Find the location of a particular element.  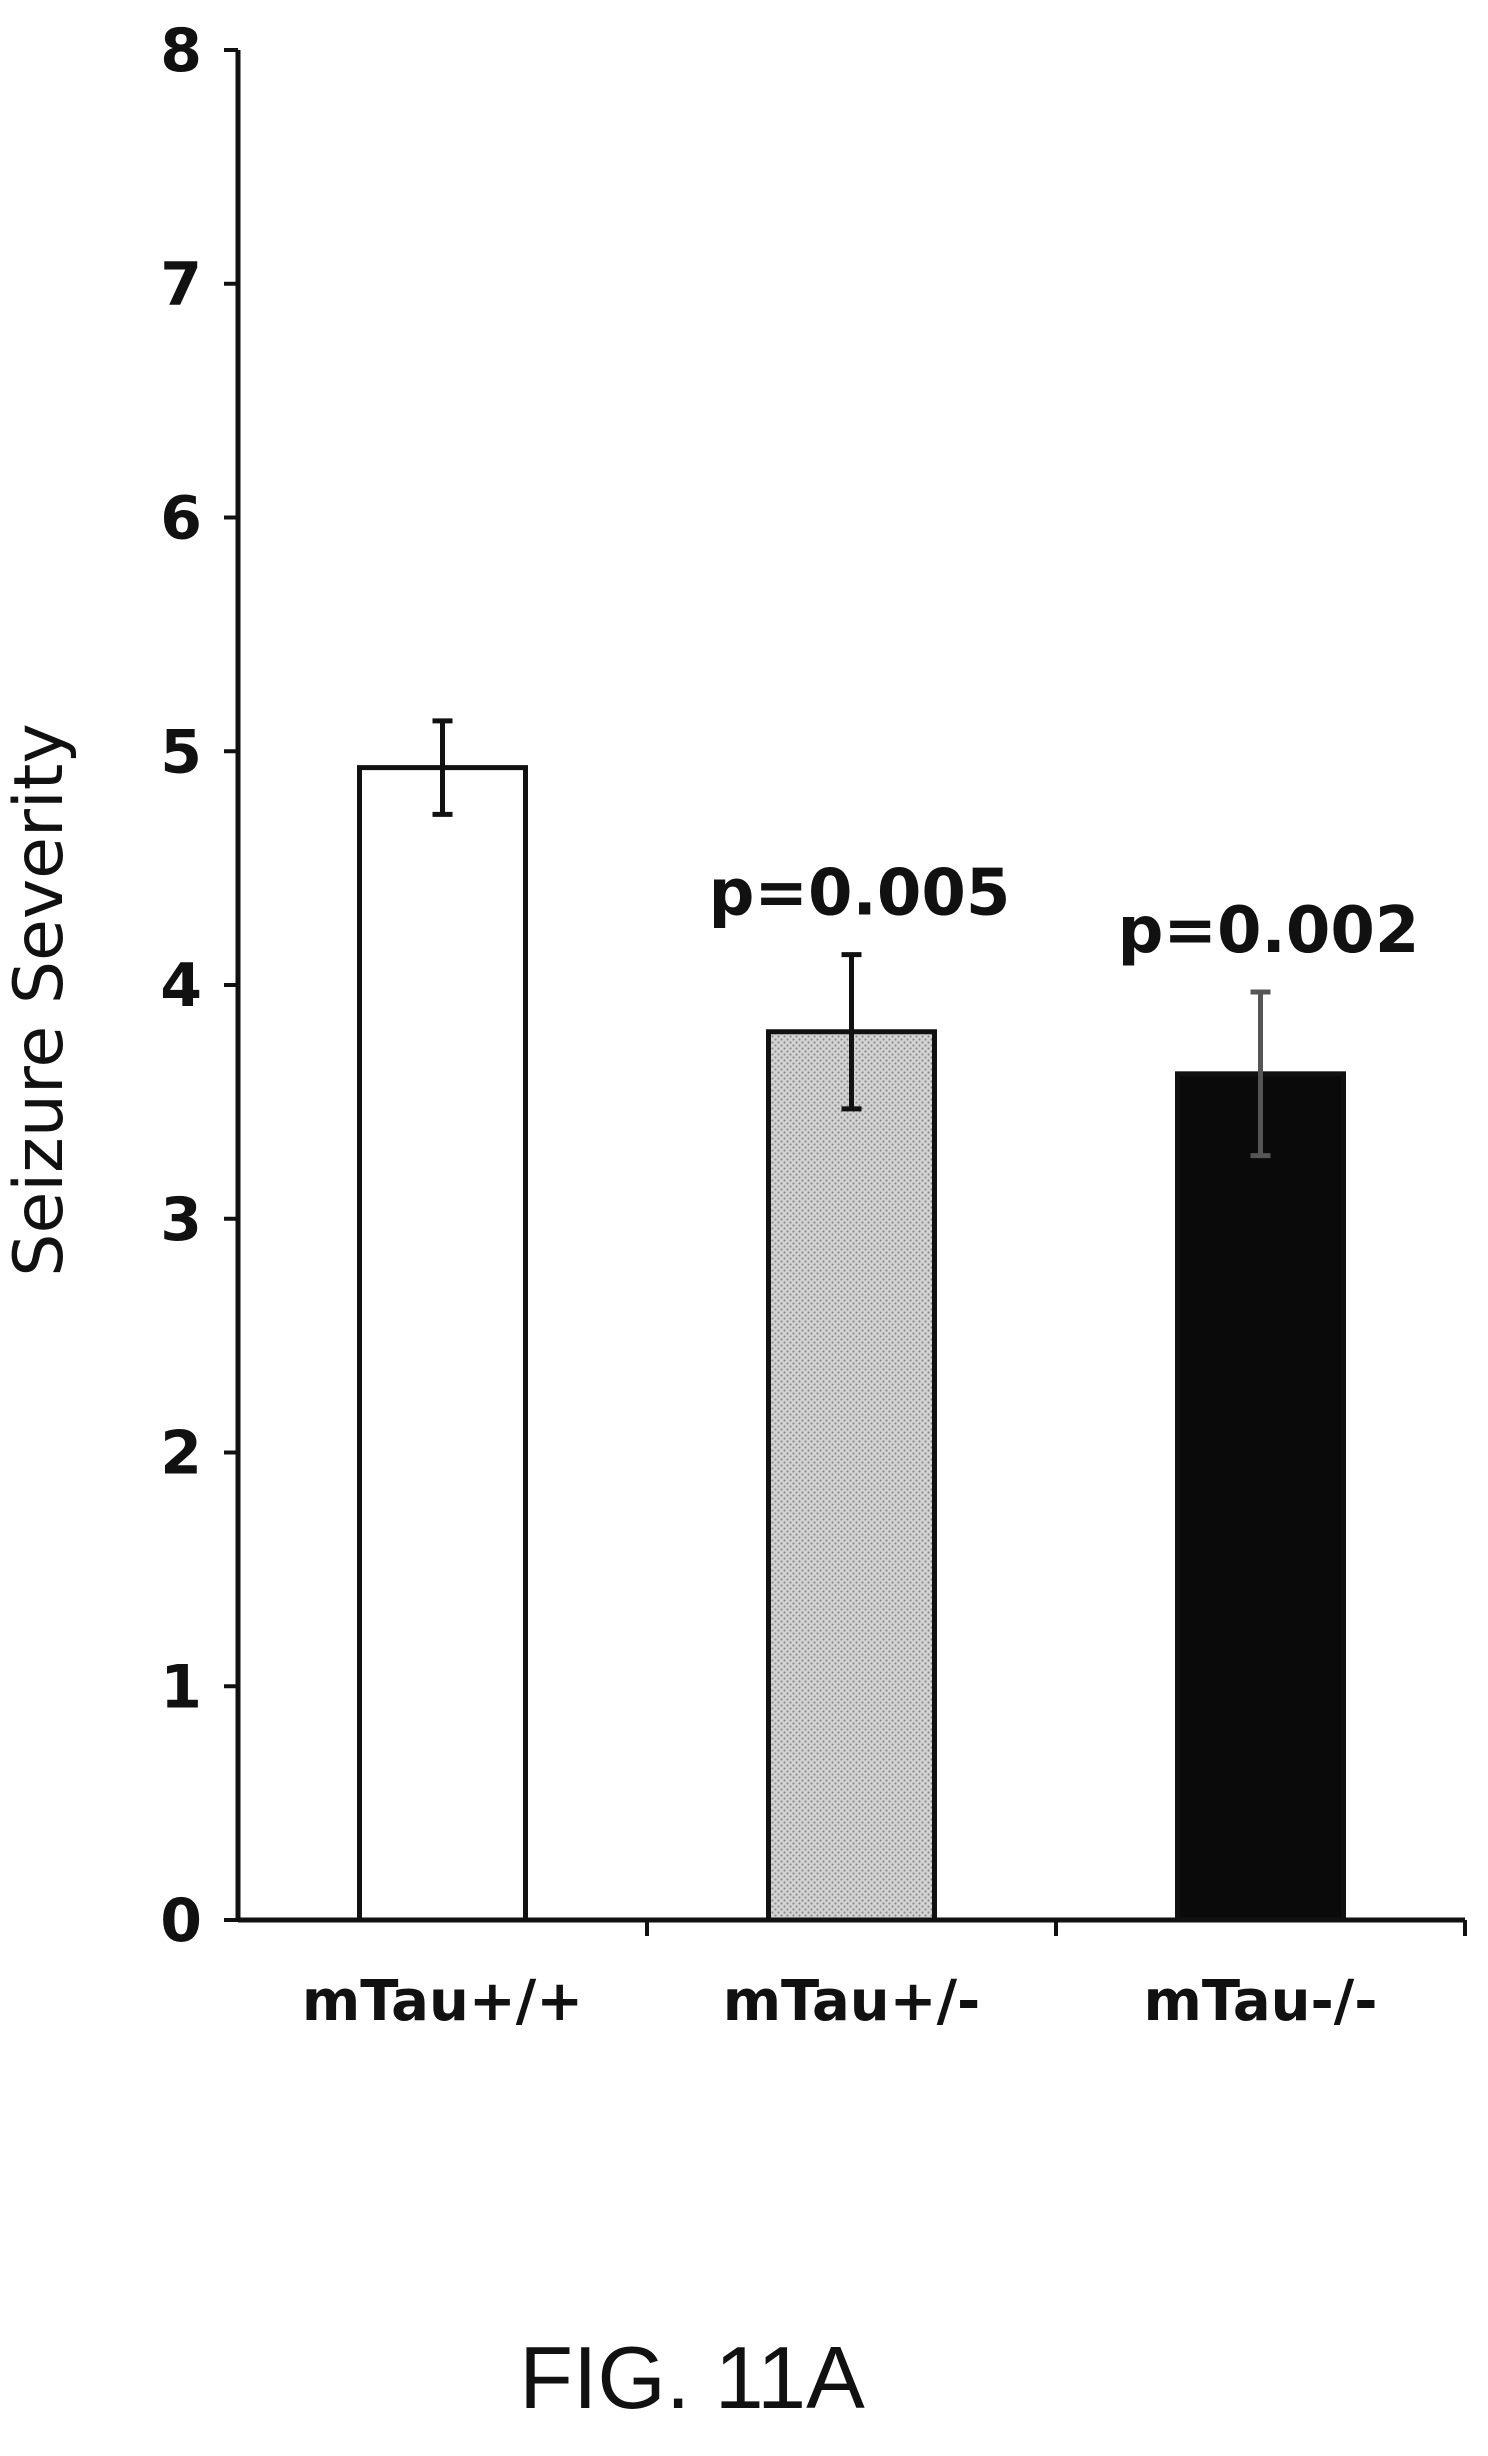

y-tick-label: 3 is located at coordinates (181, 1220).